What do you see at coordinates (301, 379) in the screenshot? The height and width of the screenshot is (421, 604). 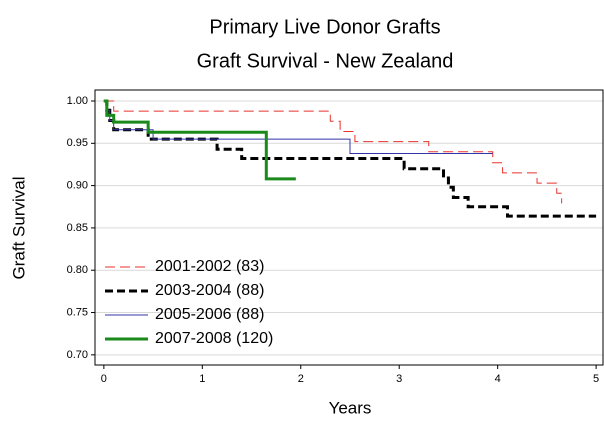 I see `x-tick-label: 2` at bounding box center [301, 379].